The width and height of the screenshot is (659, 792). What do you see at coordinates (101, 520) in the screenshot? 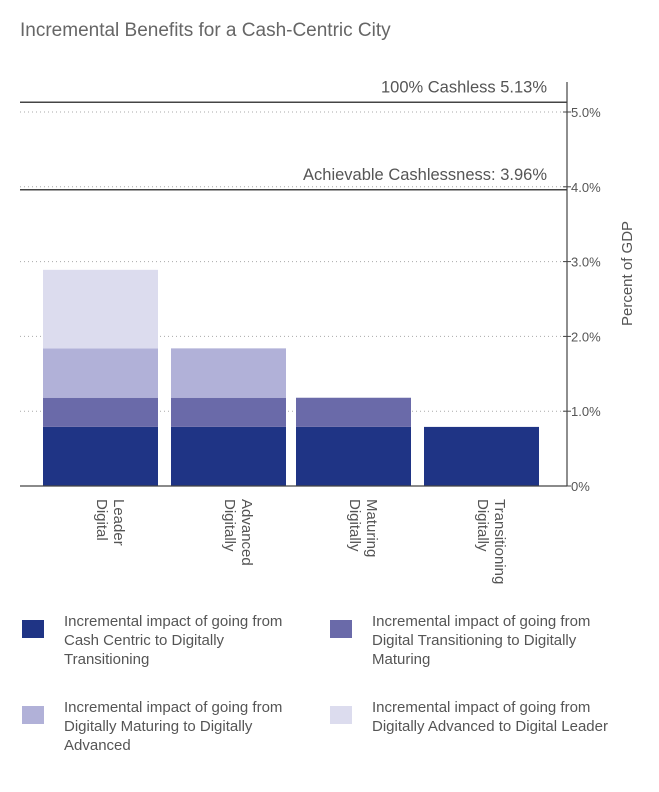
I see `x-tick-label-line: Digital` at bounding box center [101, 520].